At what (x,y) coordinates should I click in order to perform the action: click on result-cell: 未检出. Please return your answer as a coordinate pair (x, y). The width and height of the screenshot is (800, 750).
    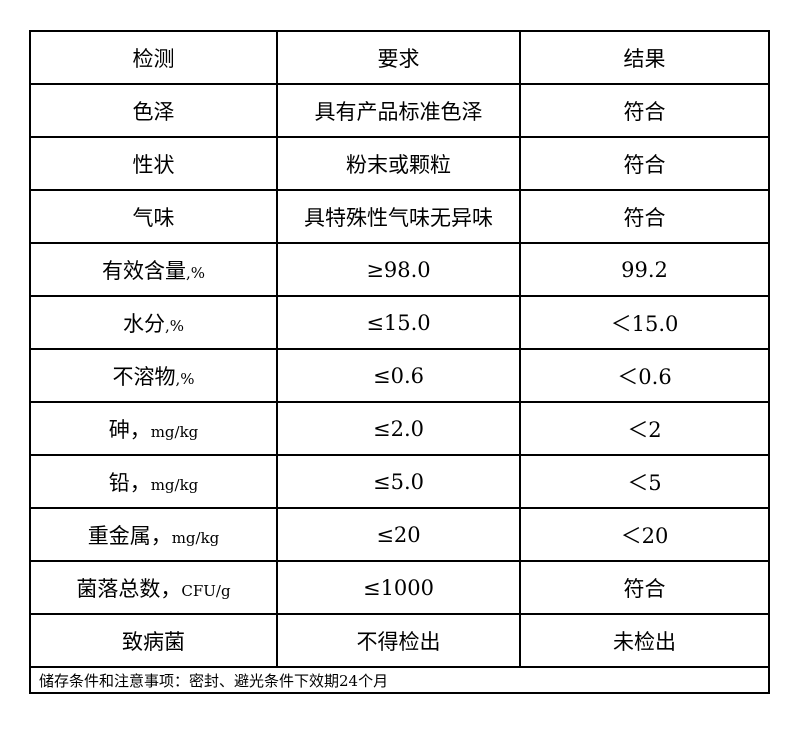
    Looking at the image, I should click on (644, 640).